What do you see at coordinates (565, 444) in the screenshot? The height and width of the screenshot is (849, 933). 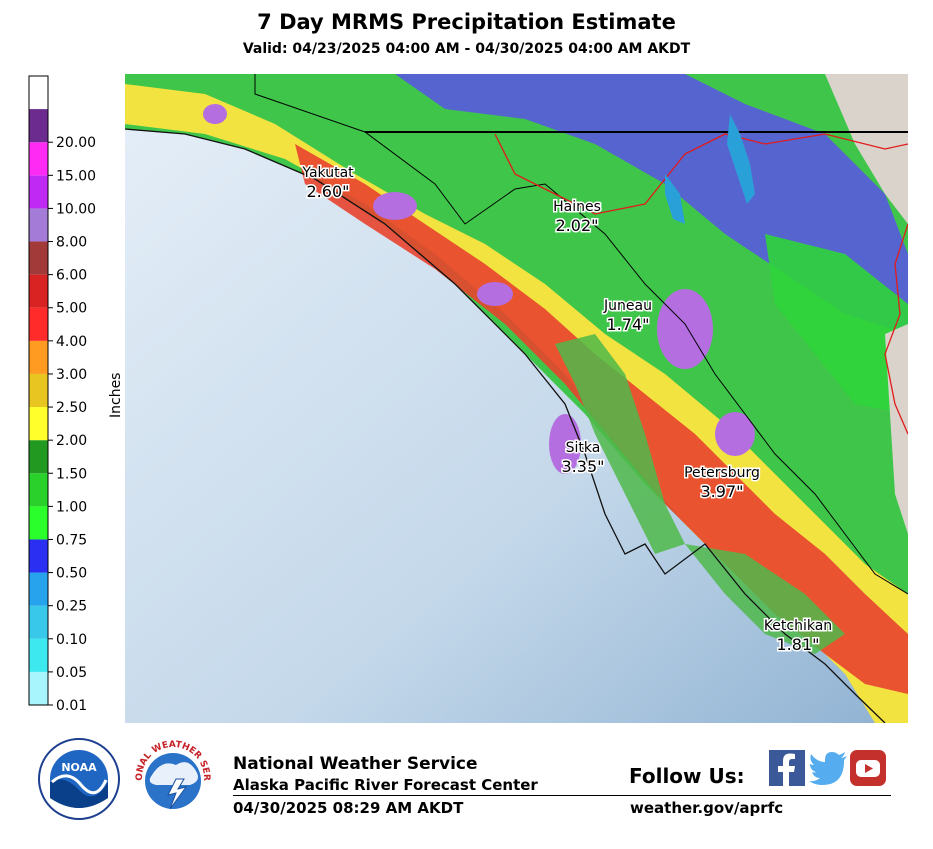 I see `peak-baranof` at bounding box center [565, 444].